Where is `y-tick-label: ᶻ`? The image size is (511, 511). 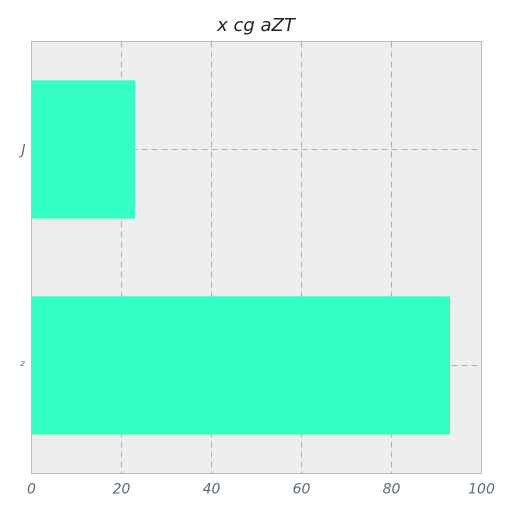
y-tick-label: ᶻ is located at coordinates (22, 367).